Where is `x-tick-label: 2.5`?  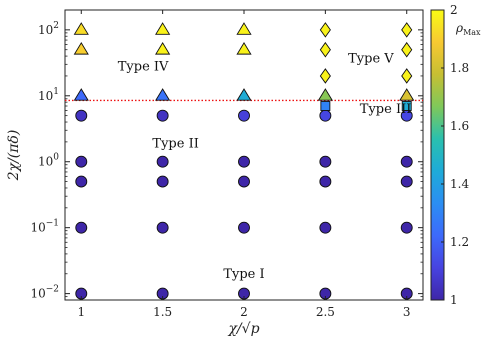
x-tick-label: 2.5 is located at coordinates (325, 312).